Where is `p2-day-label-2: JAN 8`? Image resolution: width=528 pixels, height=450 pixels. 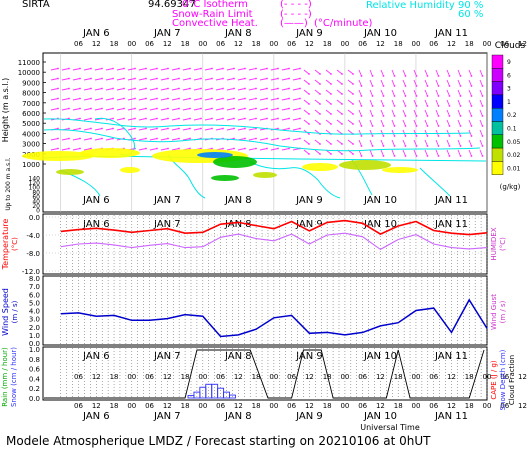 p2-day-label-2: JAN 8 is located at coordinates (238, 224).